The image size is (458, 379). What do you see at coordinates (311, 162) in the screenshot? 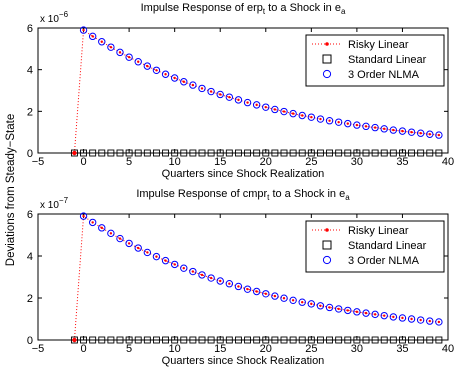
I see `x-tick-label: 25` at bounding box center [311, 162].